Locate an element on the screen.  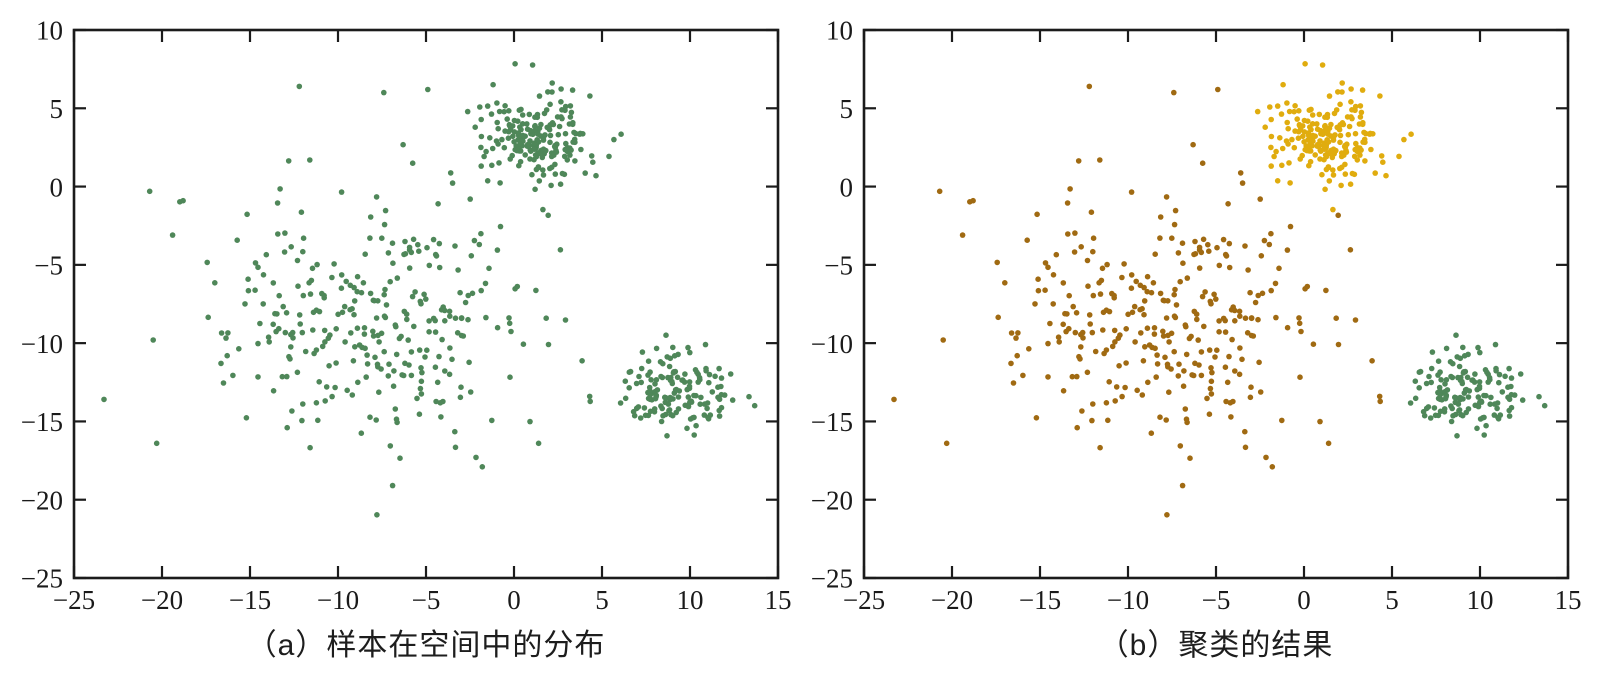
x-tick-label: 10 is located at coordinates (1480, 600).